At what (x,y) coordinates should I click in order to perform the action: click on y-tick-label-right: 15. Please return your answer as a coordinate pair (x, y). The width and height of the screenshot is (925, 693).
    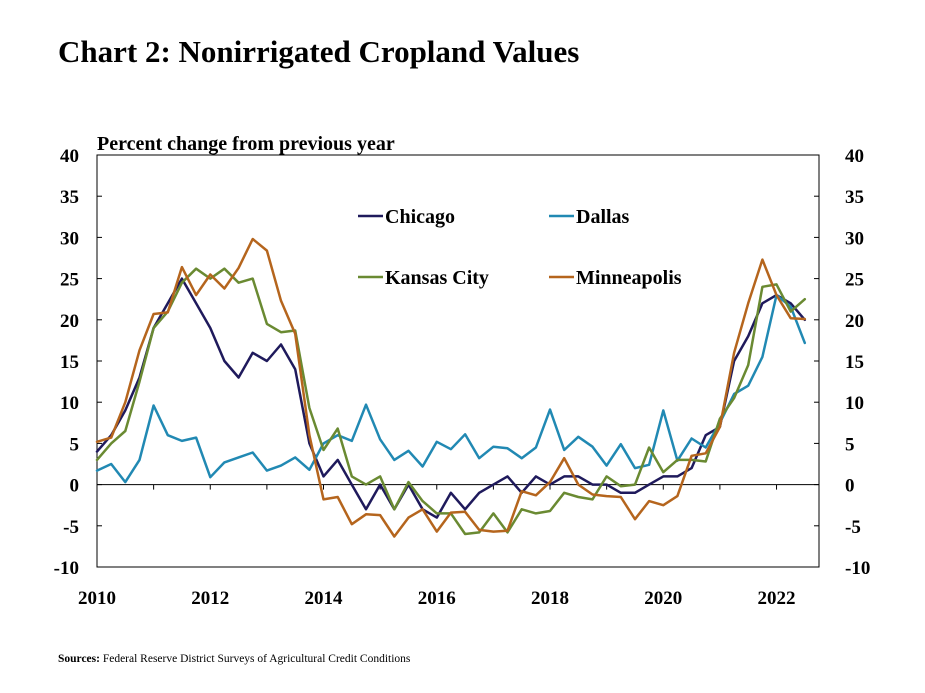
    Looking at the image, I should click on (854, 362).